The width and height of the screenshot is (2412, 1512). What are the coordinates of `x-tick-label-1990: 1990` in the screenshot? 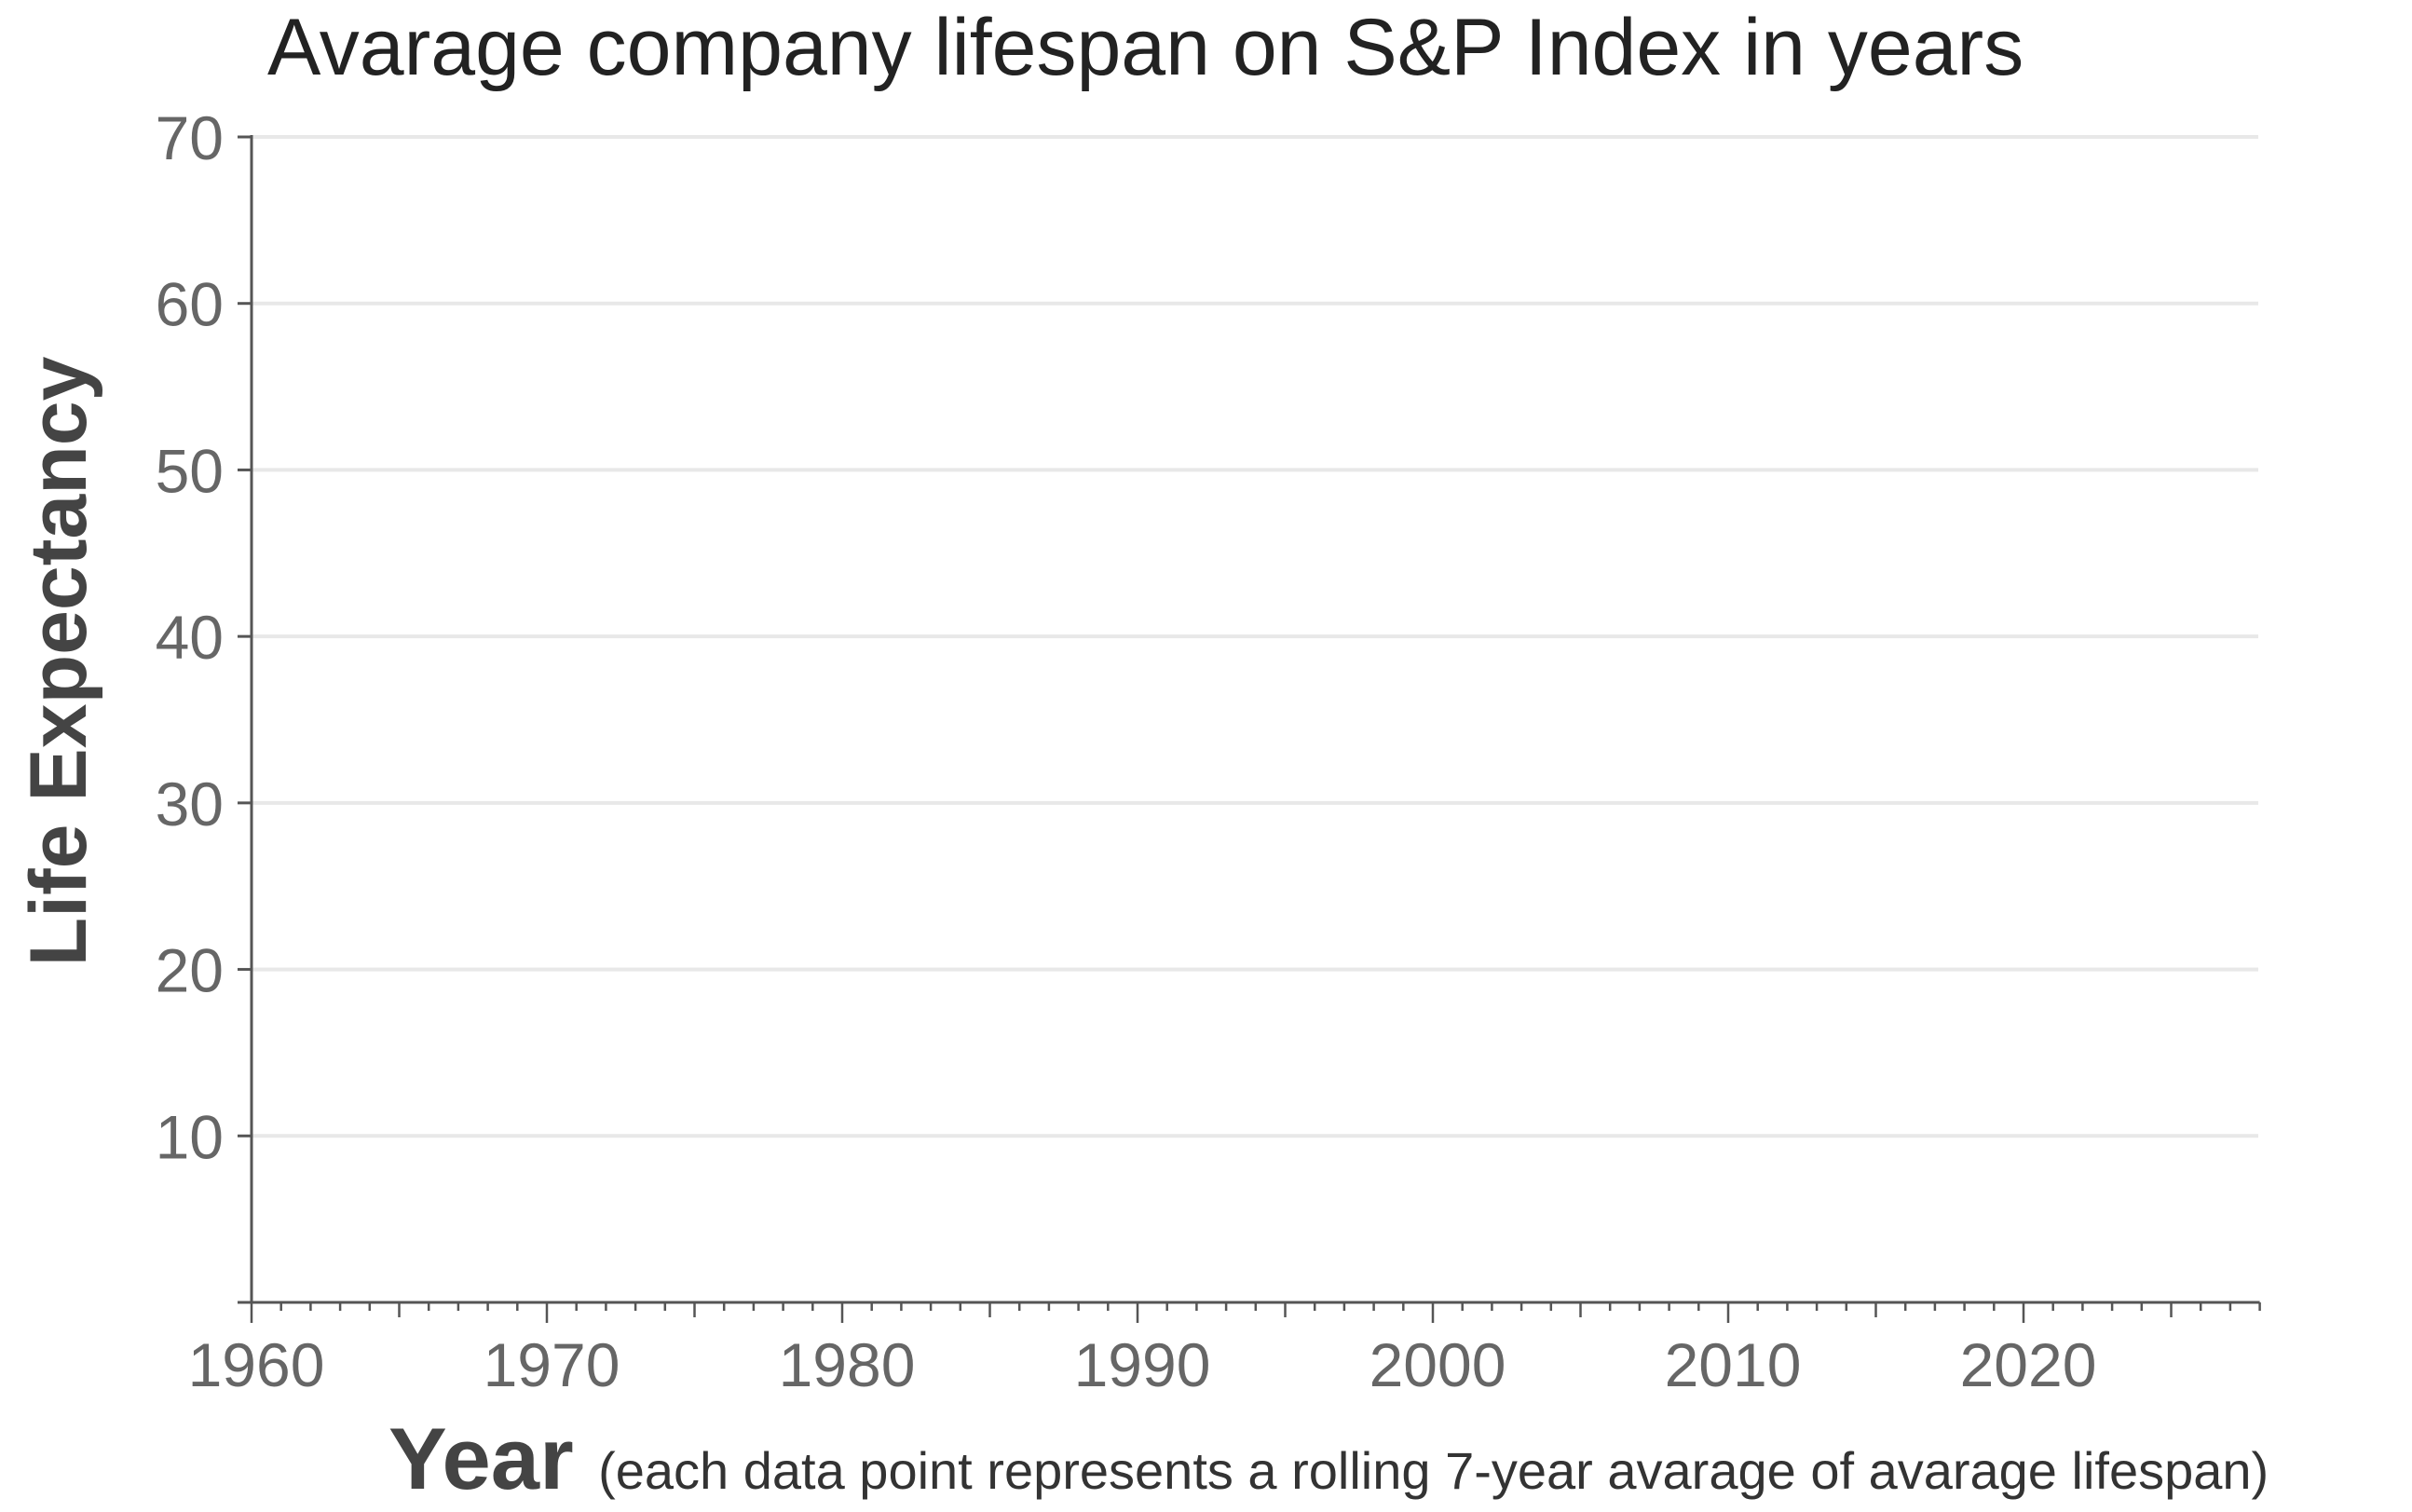 It's located at (1142, 1364).